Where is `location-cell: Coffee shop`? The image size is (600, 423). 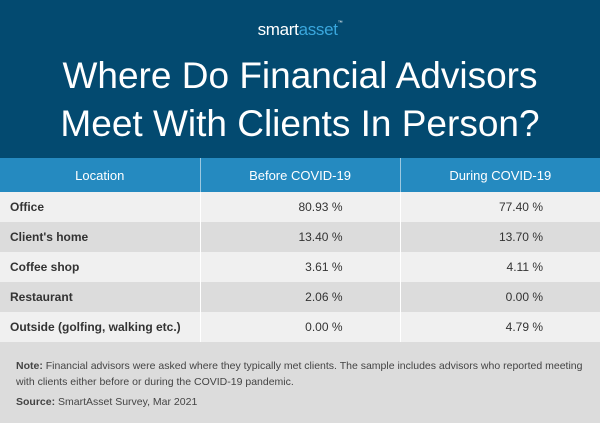
location-cell: Coffee shop is located at coordinates (100, 267).